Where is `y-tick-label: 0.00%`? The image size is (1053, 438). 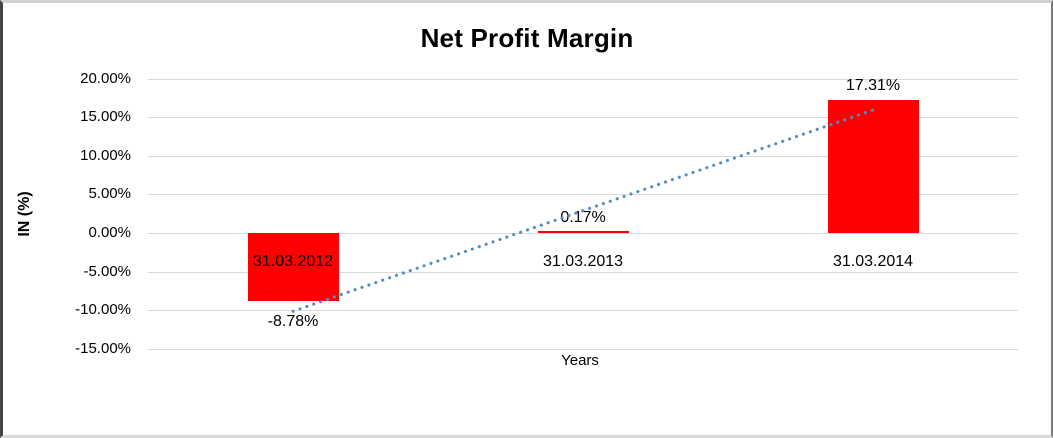
y-tick-label: 0.00% is located at coordinates (109, 232).